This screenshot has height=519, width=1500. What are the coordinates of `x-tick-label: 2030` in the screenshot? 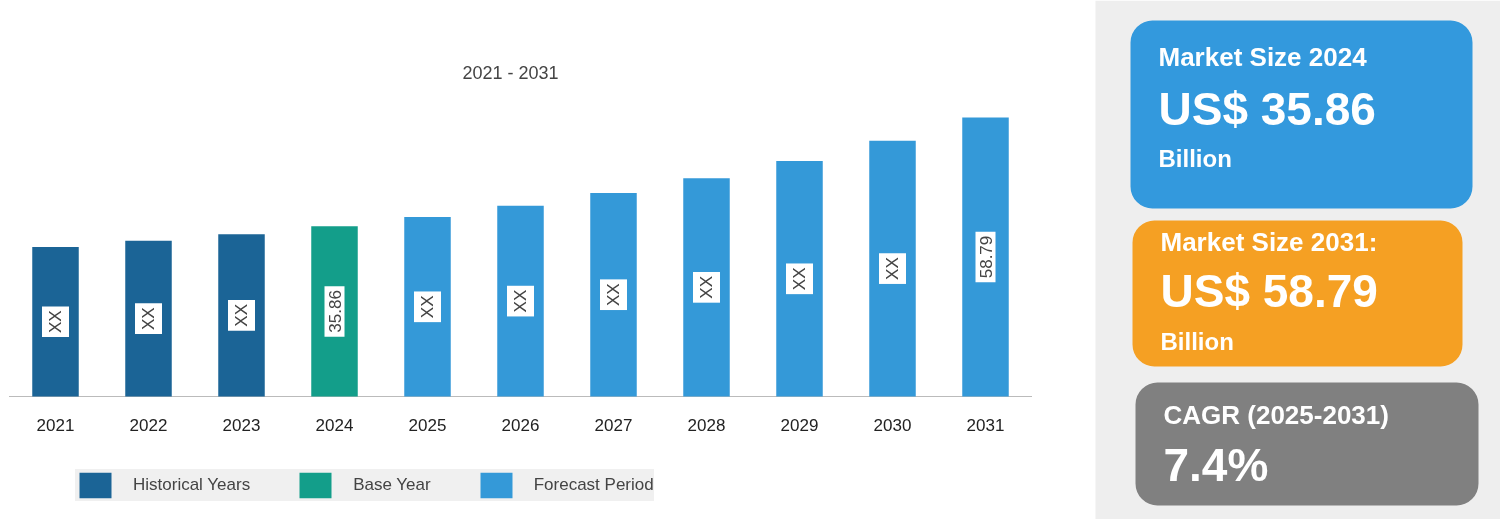 It's located at (892, 425).